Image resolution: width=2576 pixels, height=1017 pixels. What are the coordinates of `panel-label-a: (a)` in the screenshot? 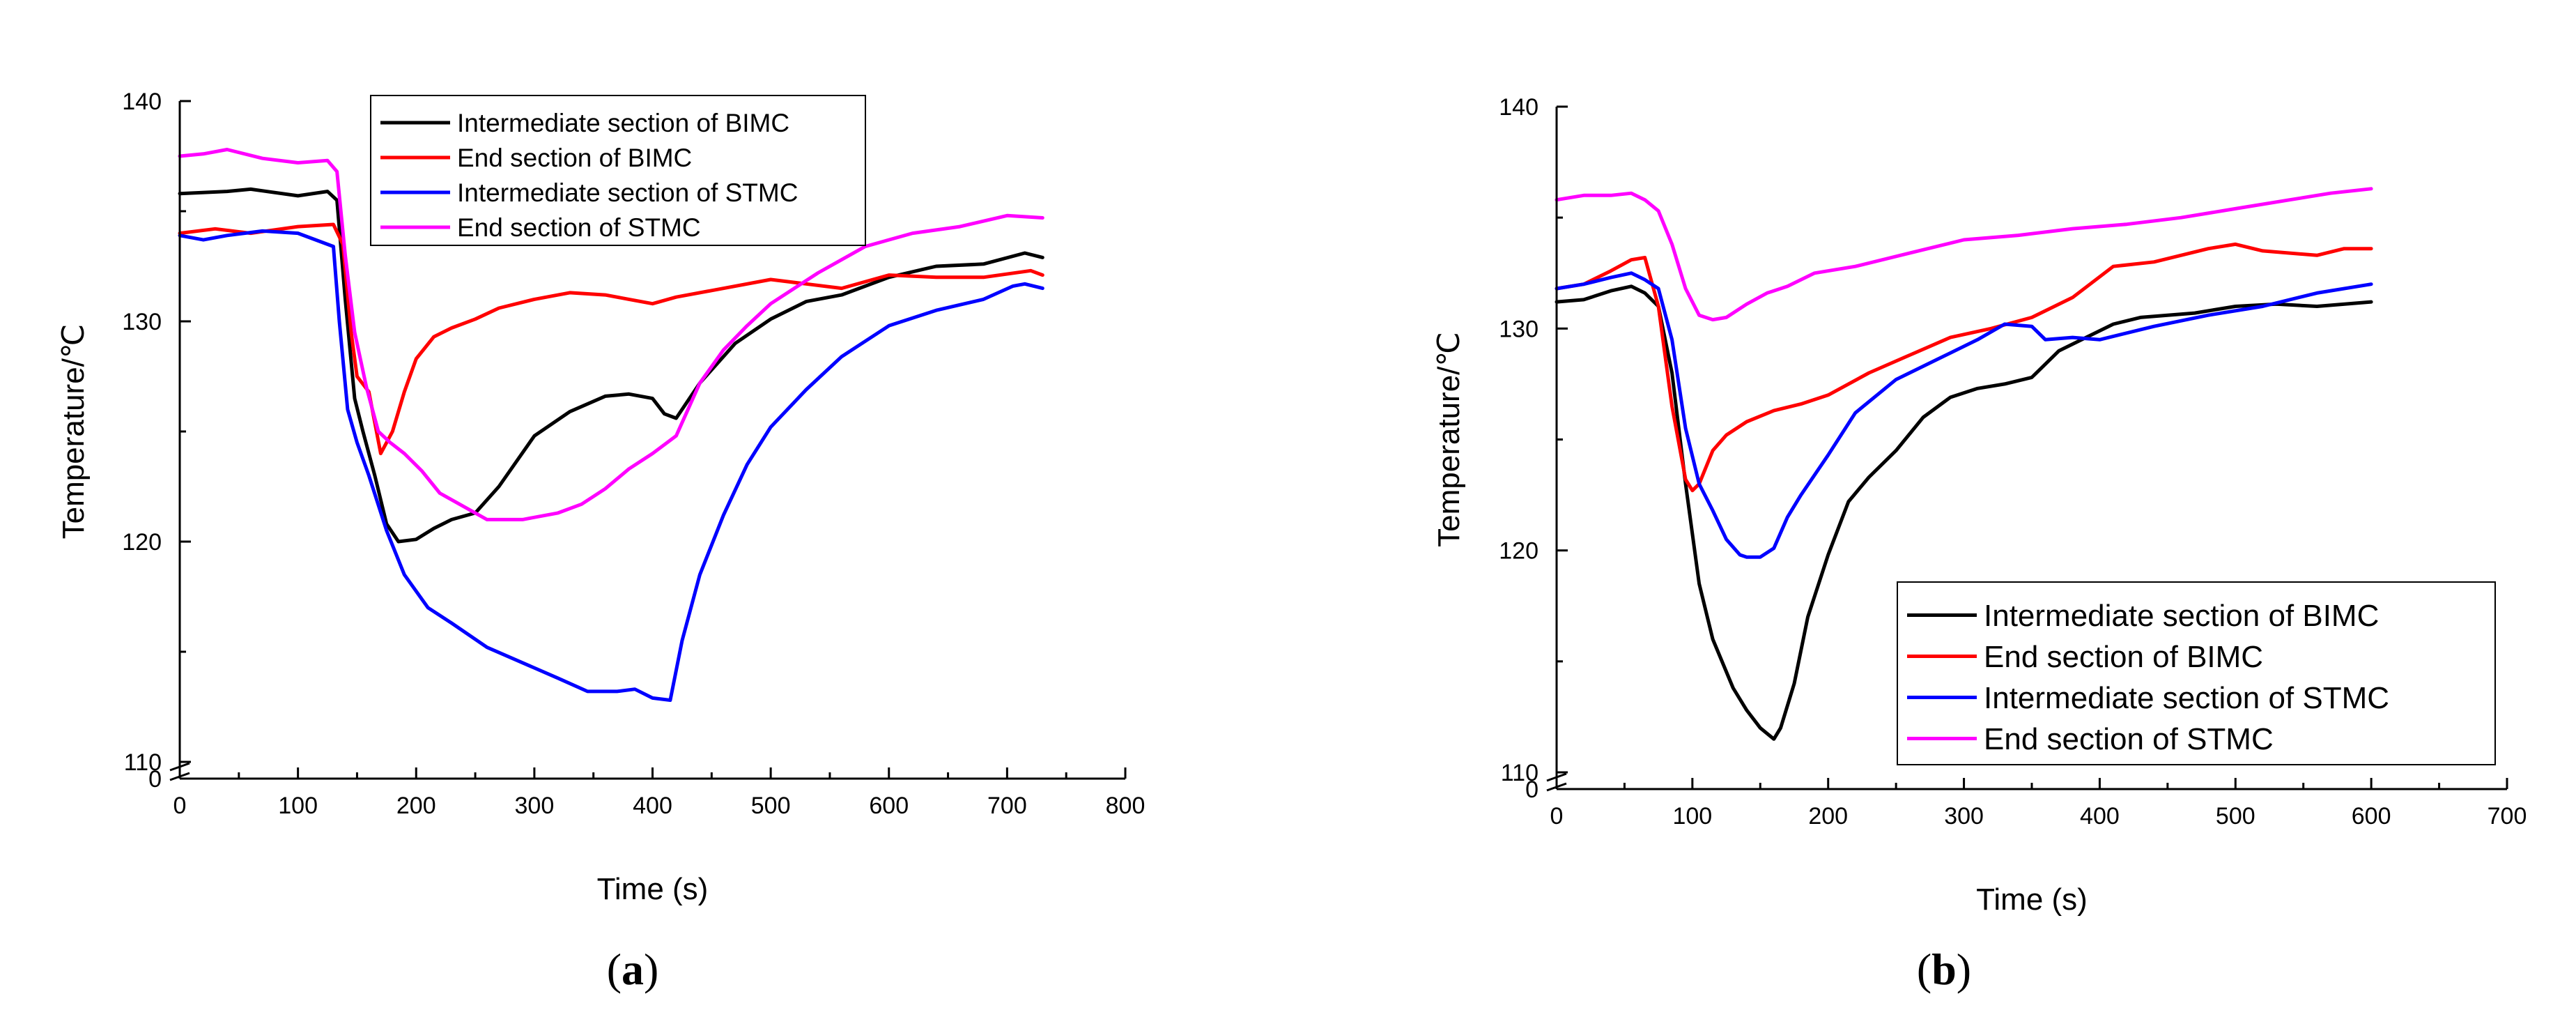 It's located at (633, 969).